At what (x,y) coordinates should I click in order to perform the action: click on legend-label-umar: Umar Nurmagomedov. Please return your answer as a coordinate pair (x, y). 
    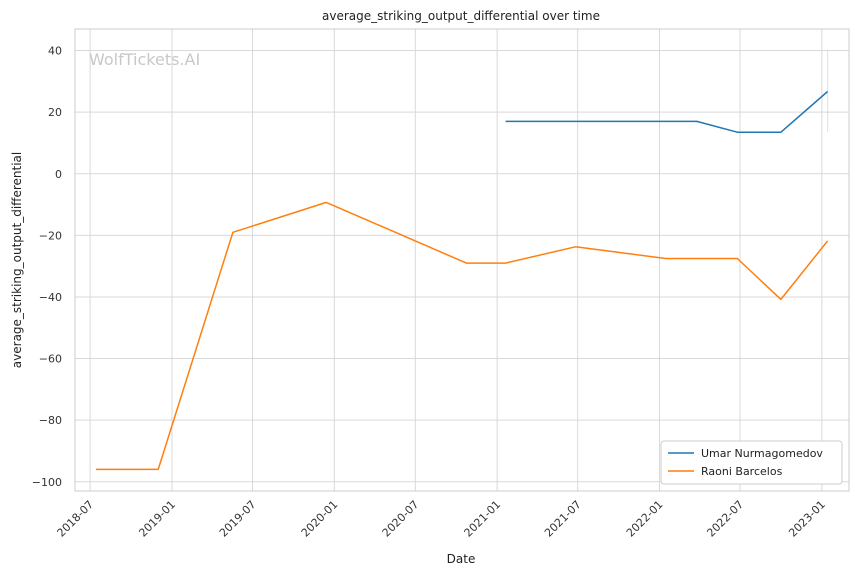
    Looking at the image, I should click on (762, 453).